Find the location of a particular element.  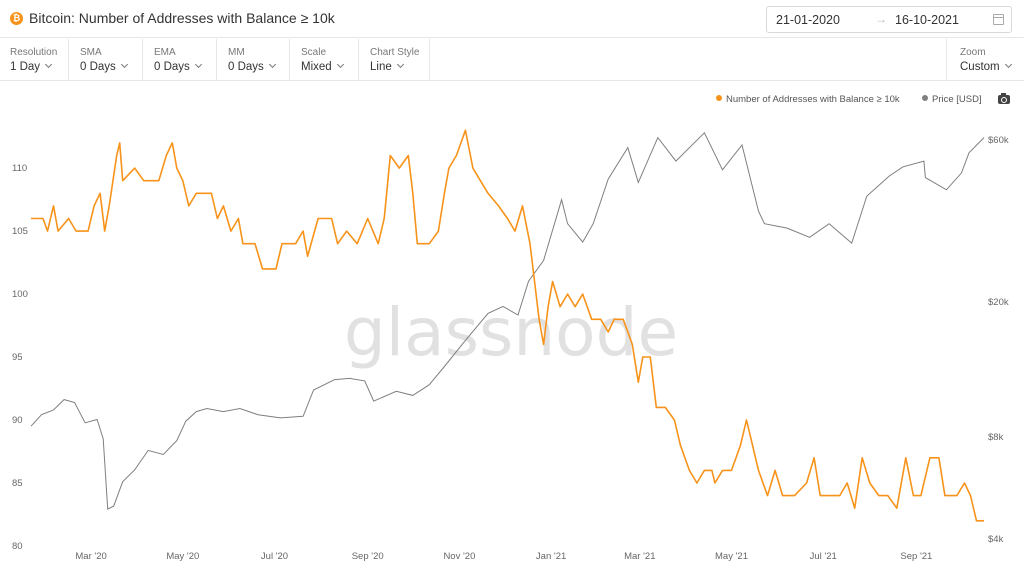

y-left-tick-label: 95 is located at coordinates (17, 357).